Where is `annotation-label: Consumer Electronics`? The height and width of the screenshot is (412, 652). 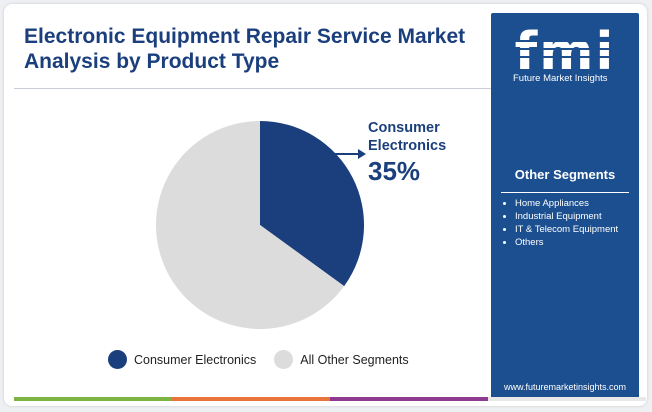
annotation-label: Consumer Electronics is located at coordinates (407, 137).